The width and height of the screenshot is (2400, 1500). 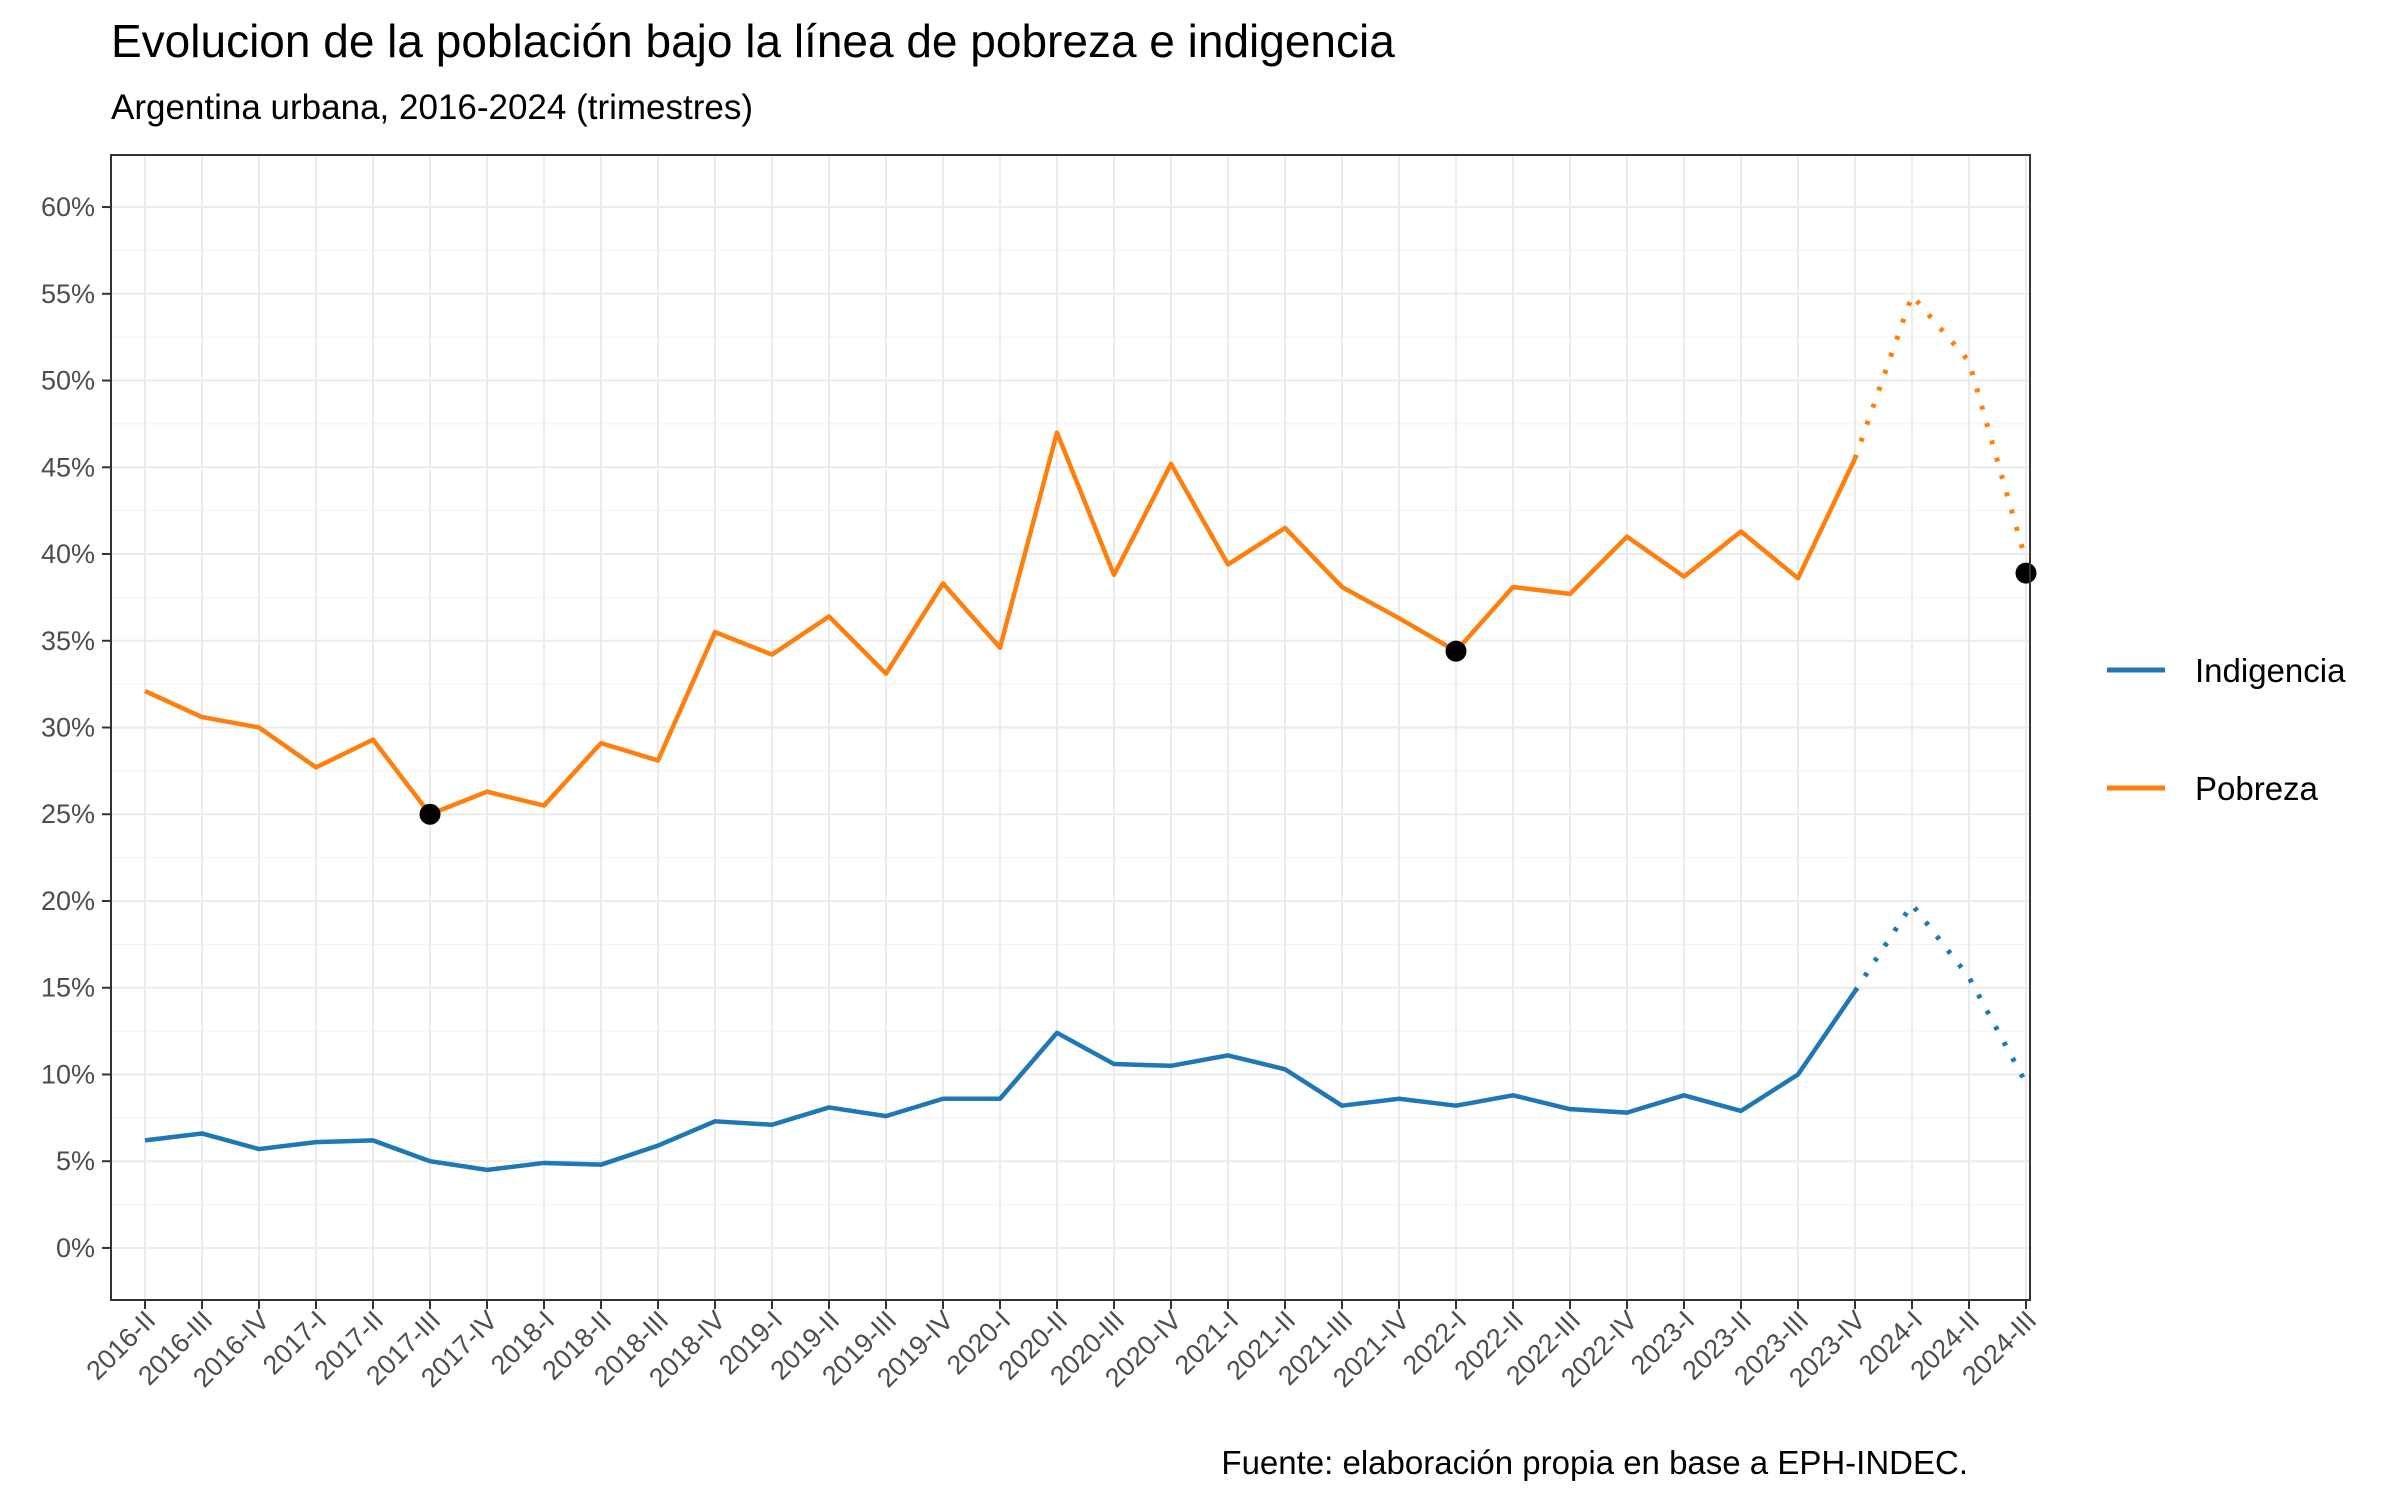 I want to click on y-tick-label: 50%, so click(x=68, y=381).